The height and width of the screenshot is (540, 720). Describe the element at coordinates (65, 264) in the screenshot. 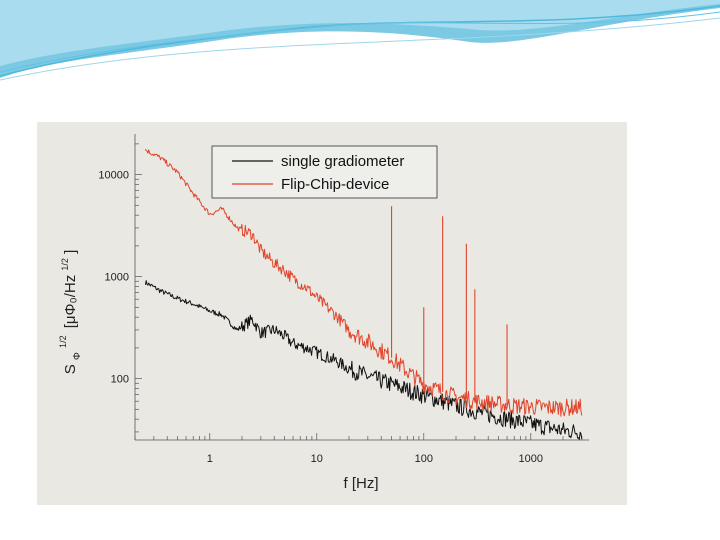

I see `y-axis-title-units-sup: 1/2` at that location.